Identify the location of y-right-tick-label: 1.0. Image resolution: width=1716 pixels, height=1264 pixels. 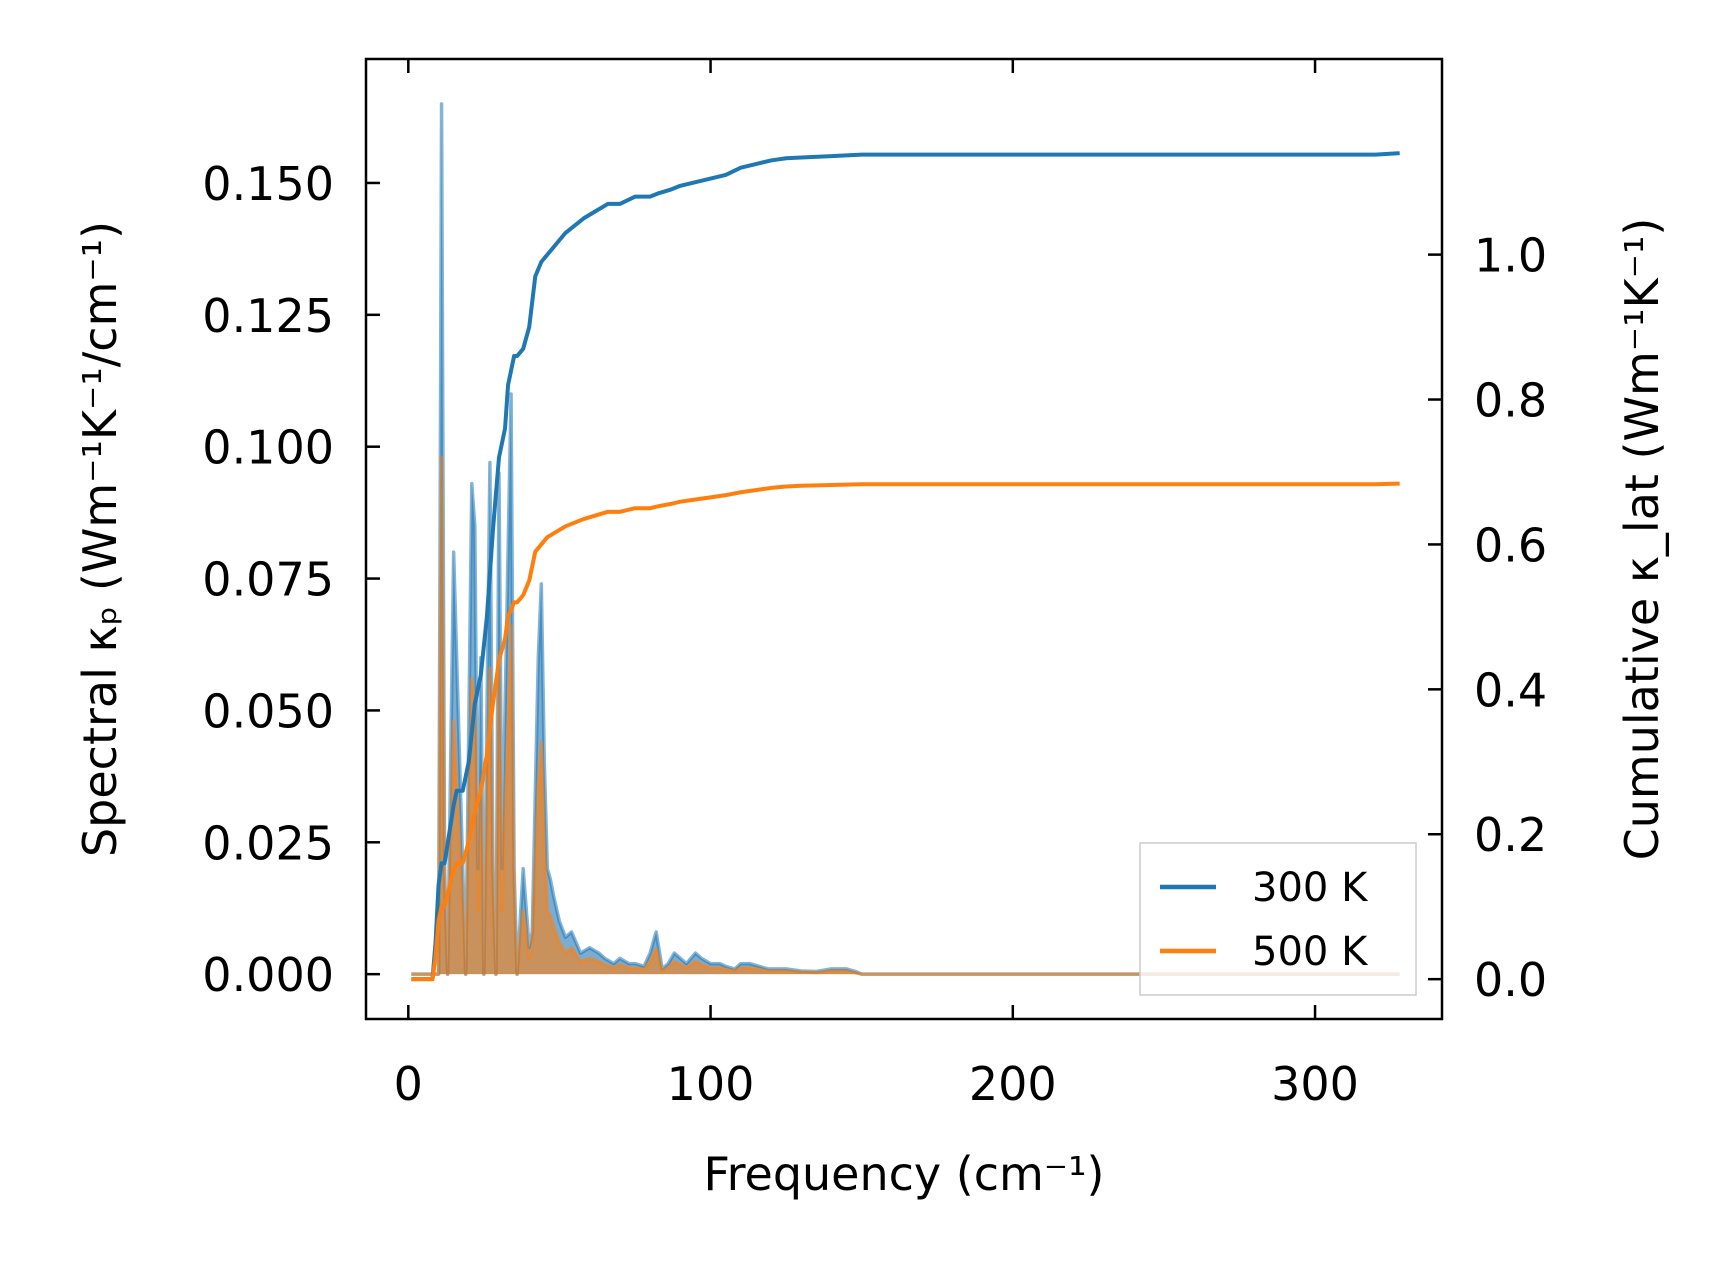
(1510, 256).